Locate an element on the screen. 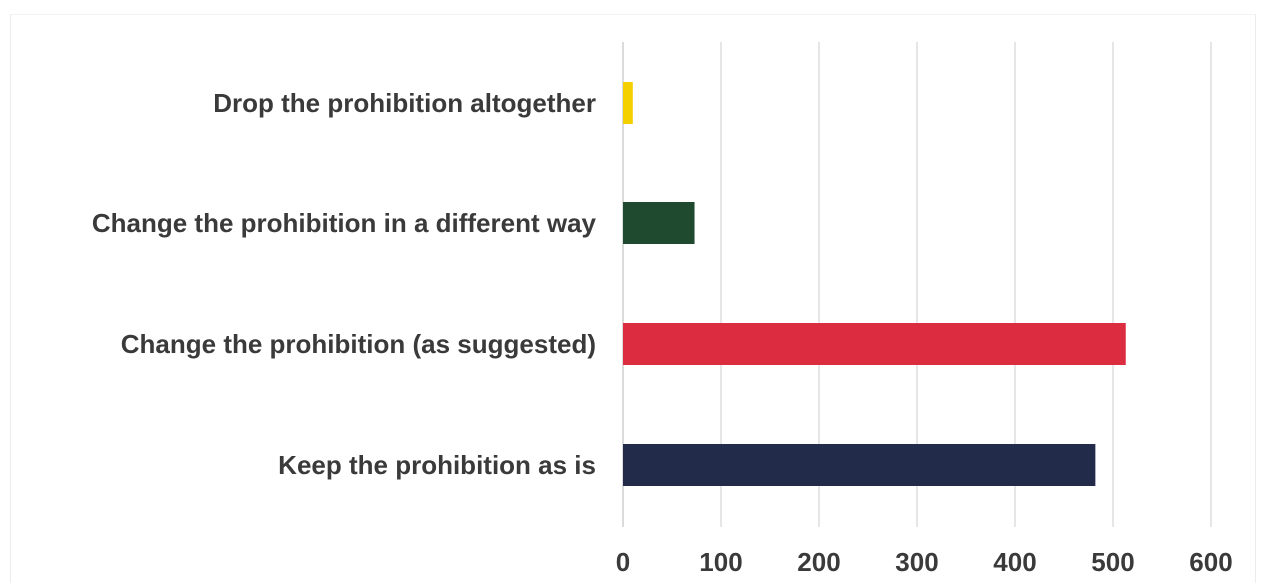  x-tick-label-300: 300 is located at coordinates (916, 562).